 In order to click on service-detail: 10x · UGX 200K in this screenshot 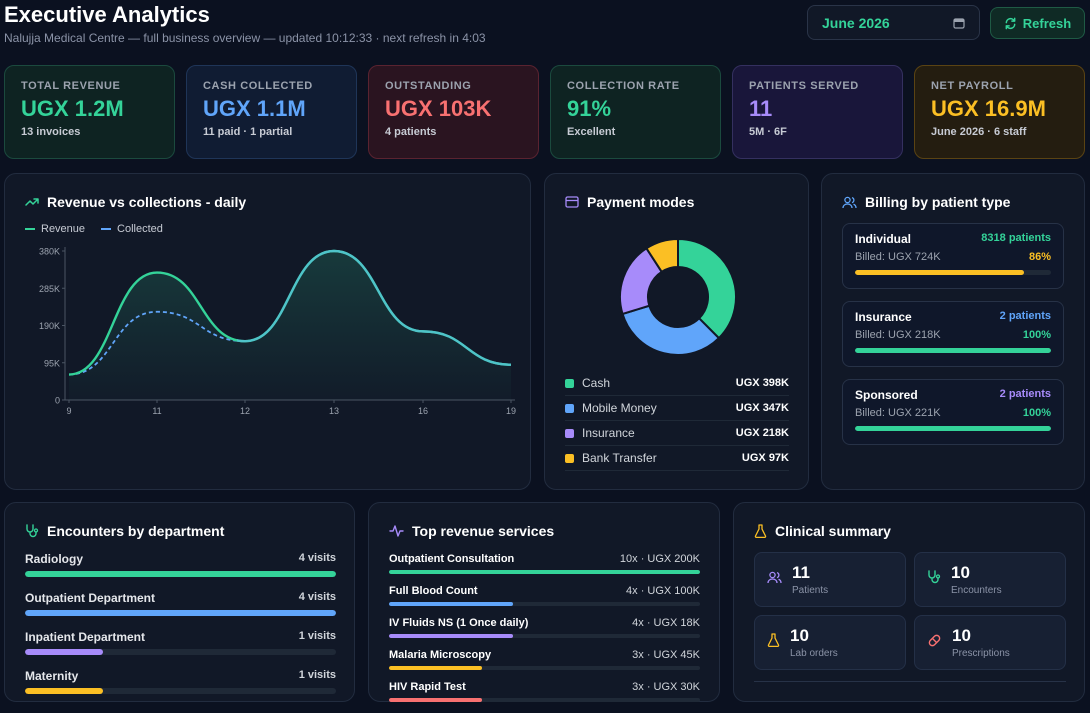, I will do `click(659, 559)`.